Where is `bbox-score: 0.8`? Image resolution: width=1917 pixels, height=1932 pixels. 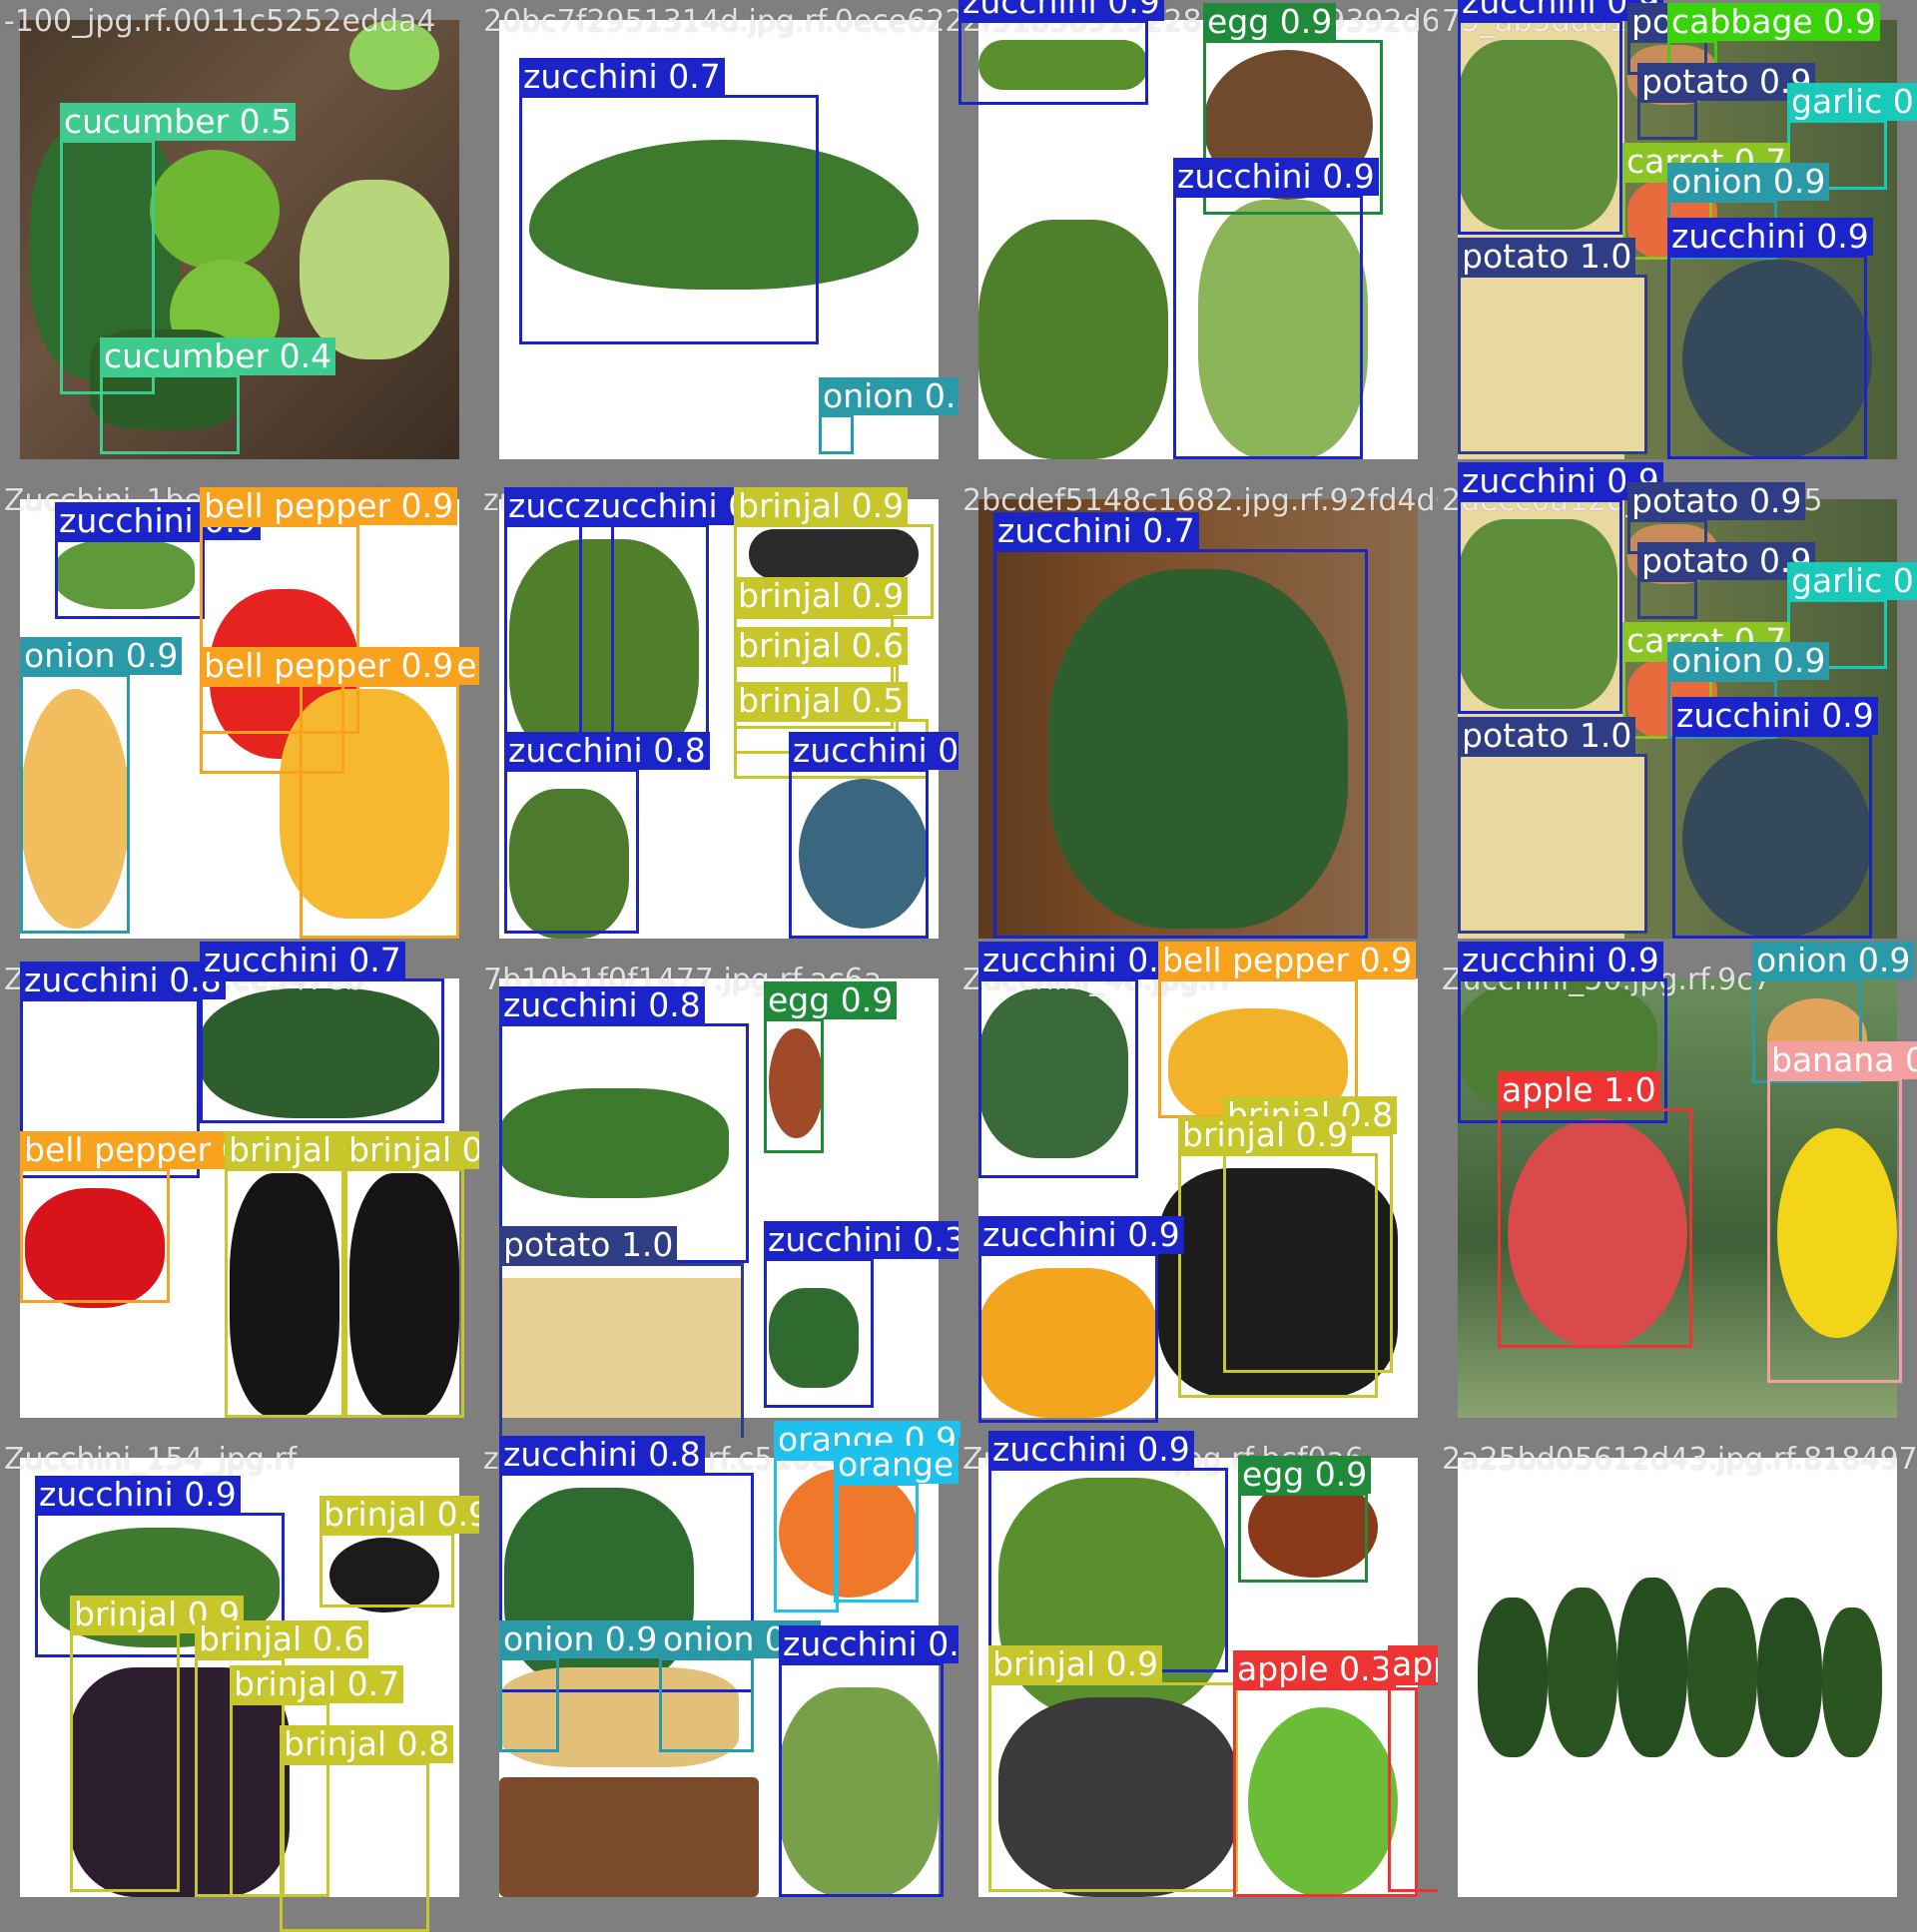
bbox-score: 0.8 is located at coordinates (679, 750).